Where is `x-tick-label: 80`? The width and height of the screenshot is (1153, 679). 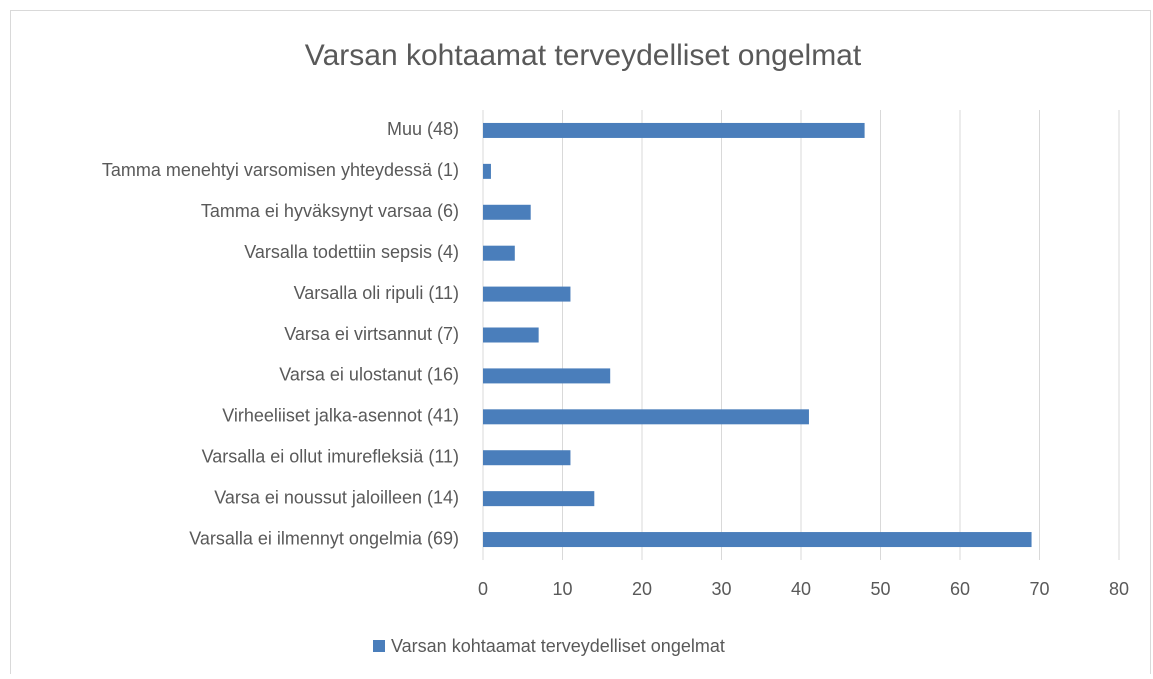
x-tick-label: 80 is located at coordinates (1119, 589).